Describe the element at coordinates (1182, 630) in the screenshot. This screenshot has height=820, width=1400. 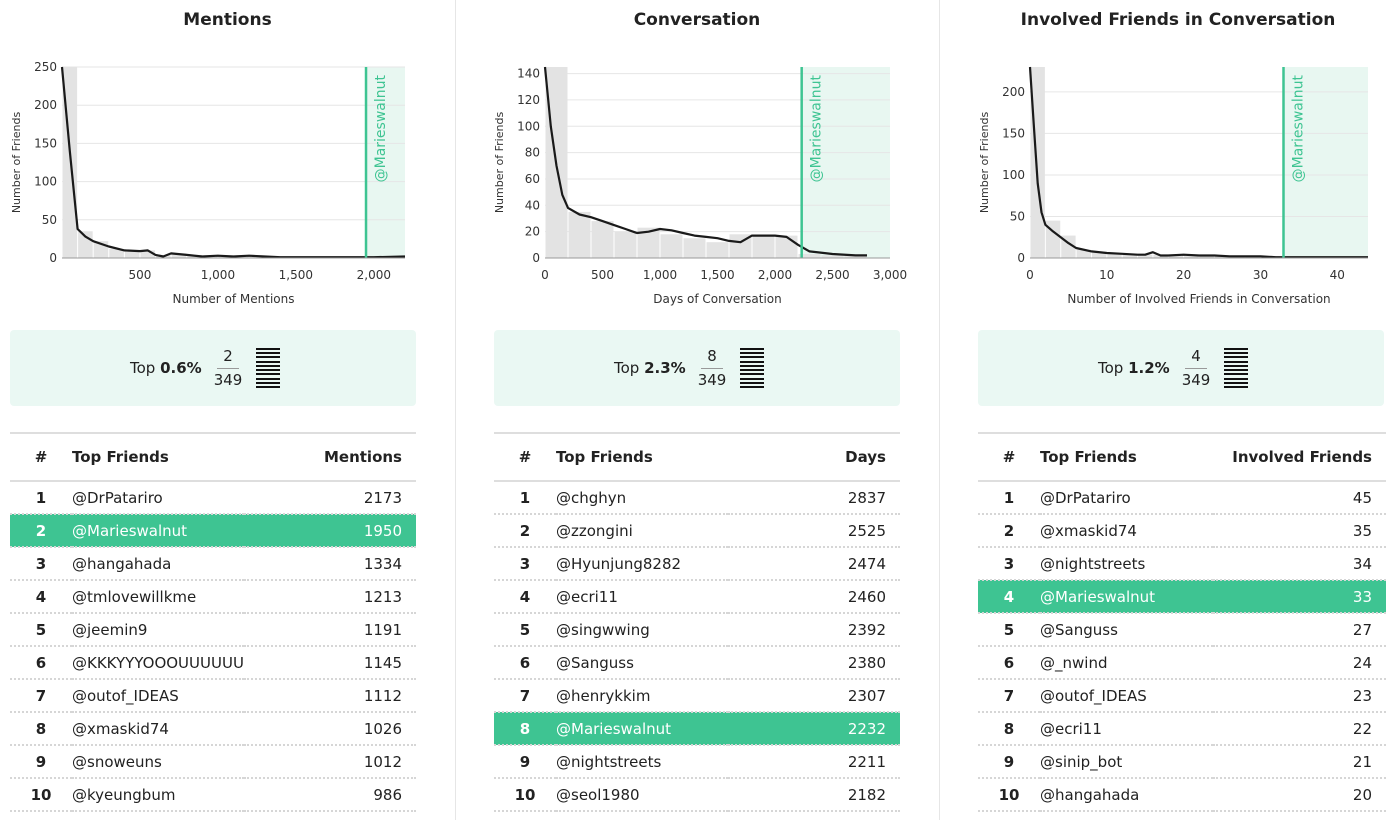
I see `table-row: 5 @Sanguss 27` at that location.